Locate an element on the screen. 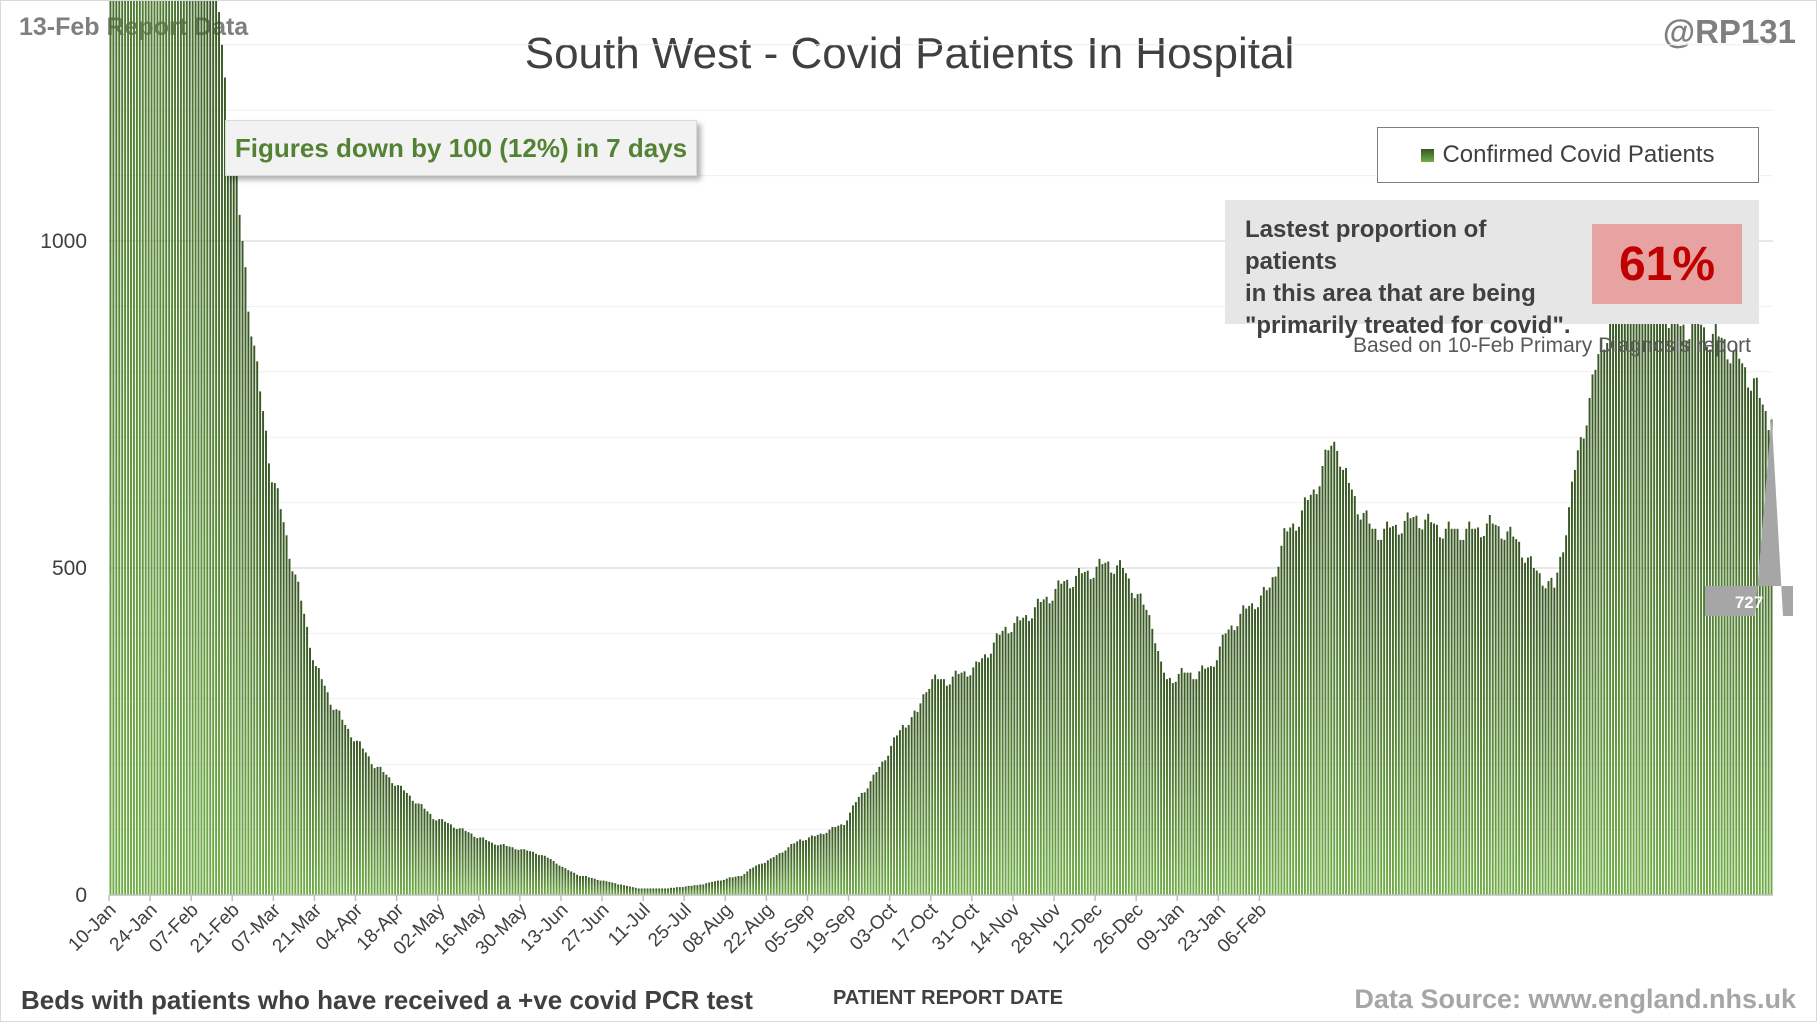 This screenshot has width=1817, height=1022. latest-value-badge is located at coordinates (1749, 515).